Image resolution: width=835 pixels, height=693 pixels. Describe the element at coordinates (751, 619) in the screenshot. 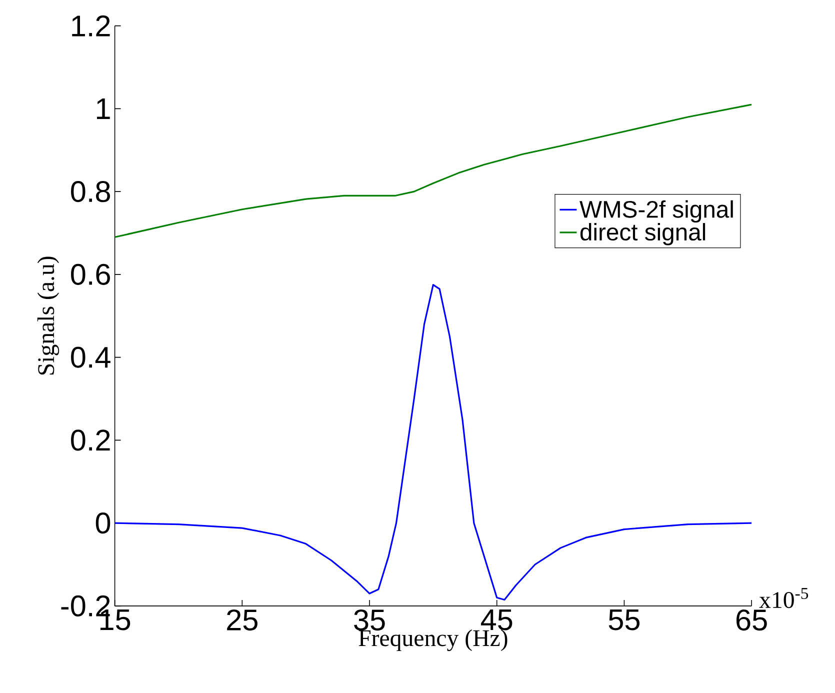

I see `x-tick-label: 65` at that location.